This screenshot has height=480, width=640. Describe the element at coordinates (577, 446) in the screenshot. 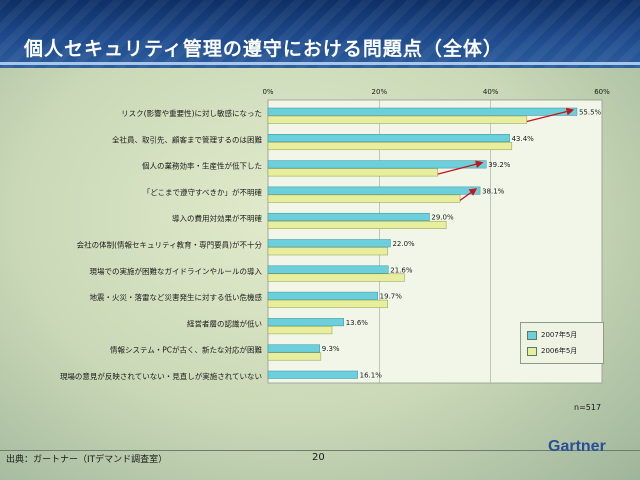

I see `gartner-logo: Gartner` at that location.